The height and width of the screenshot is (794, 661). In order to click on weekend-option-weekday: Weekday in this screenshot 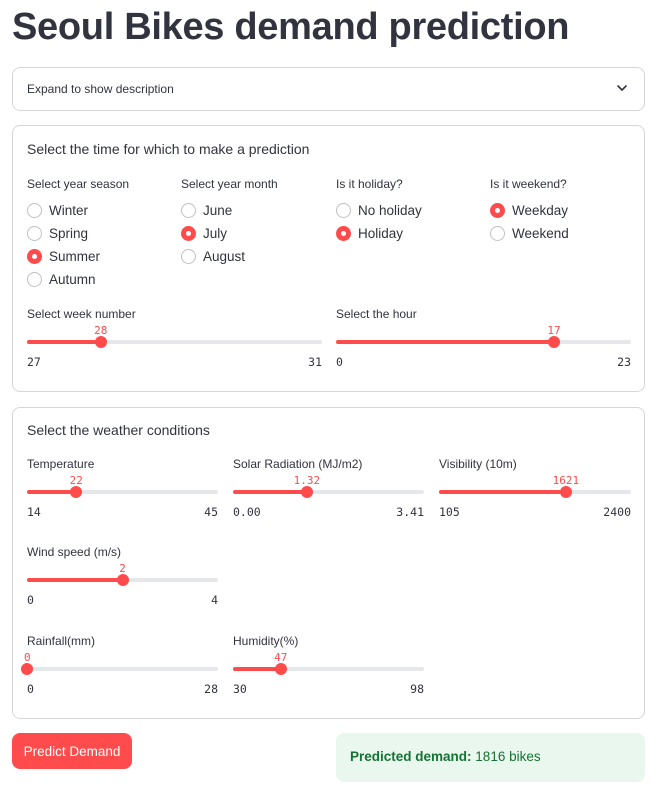, I will do `click(529, 210)`.